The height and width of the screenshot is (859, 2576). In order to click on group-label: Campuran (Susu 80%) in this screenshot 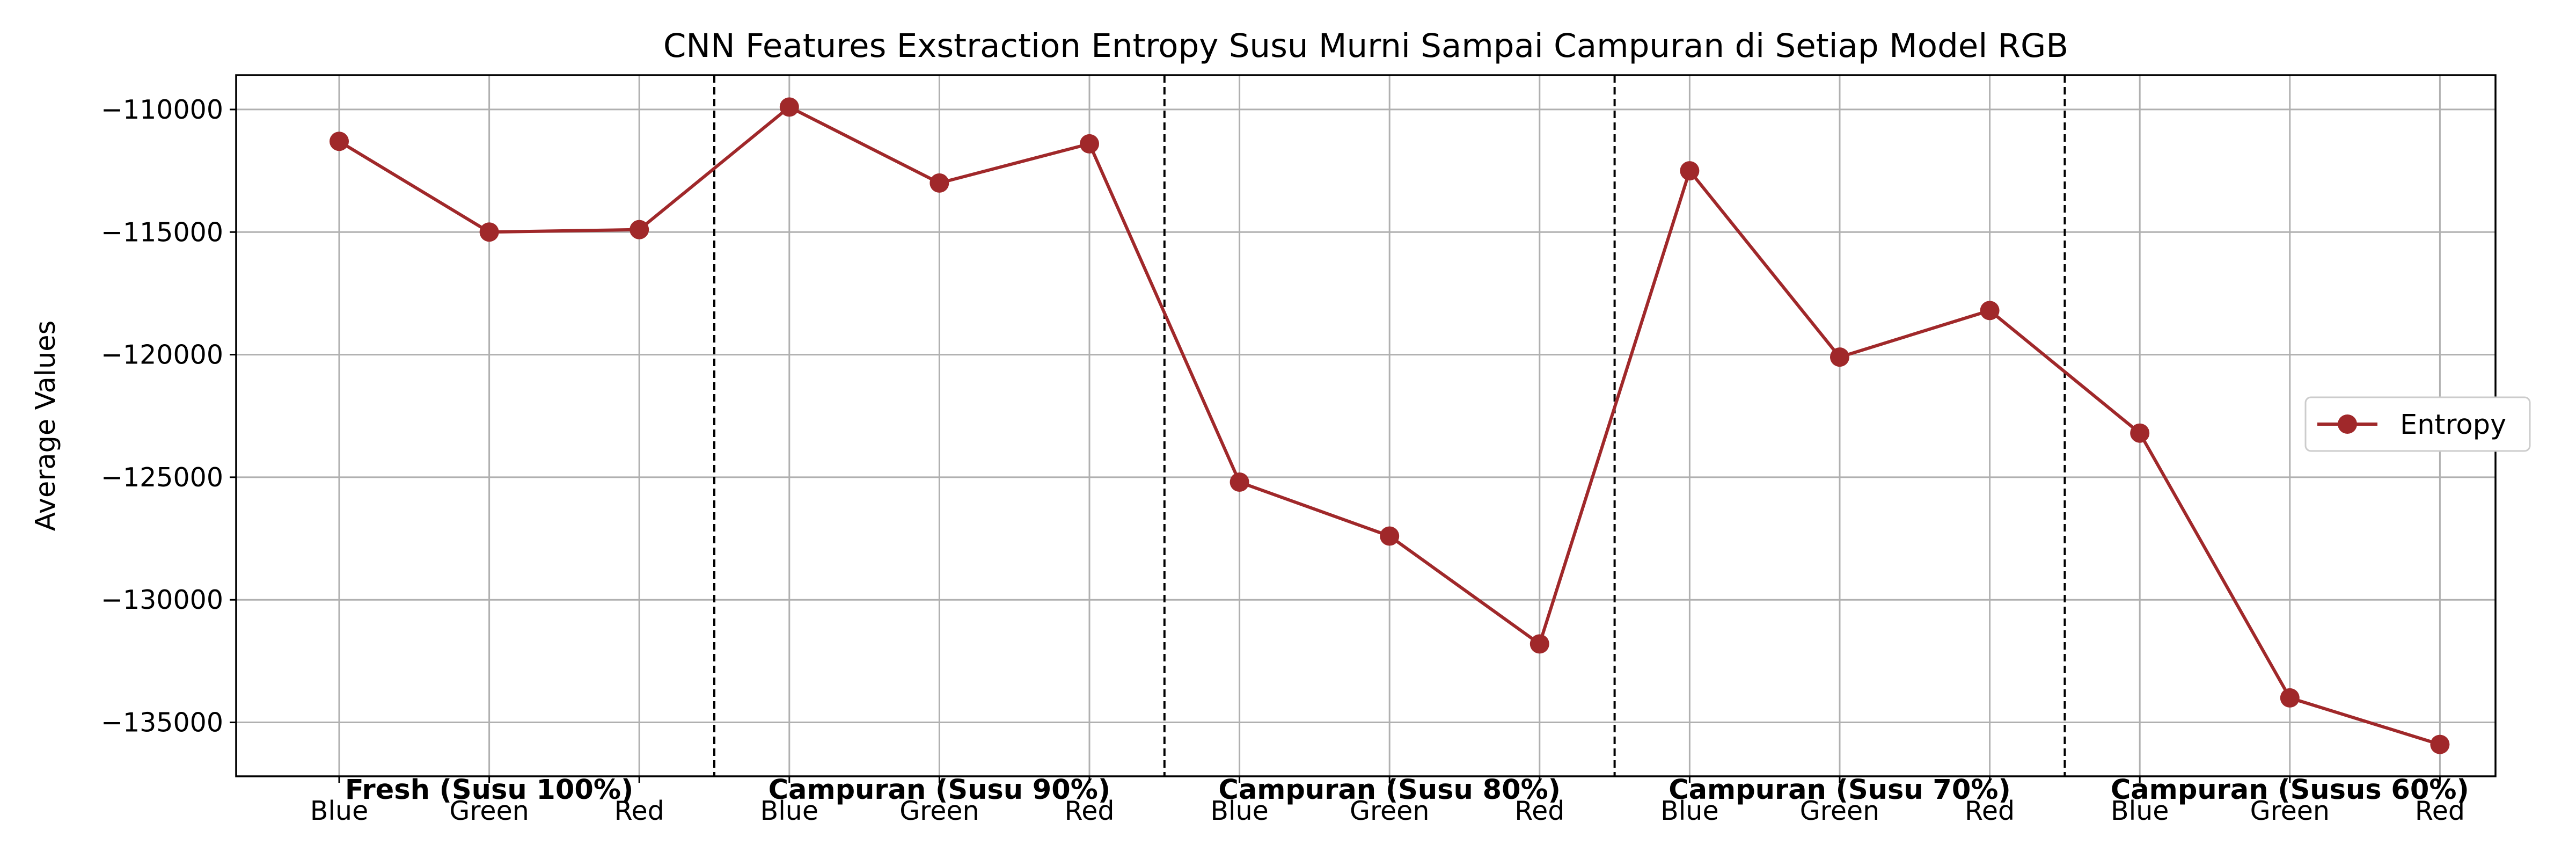, I will do `click(1389, 790)`.